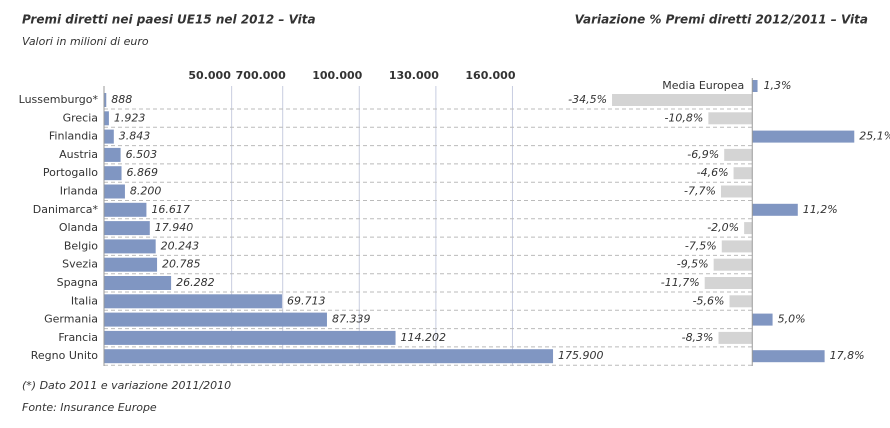 This screenshot has width=890, height=428. Describe the element at coordinates (81, 245) in the screenshot. I see `y-tick-label: Belgio` at that location.